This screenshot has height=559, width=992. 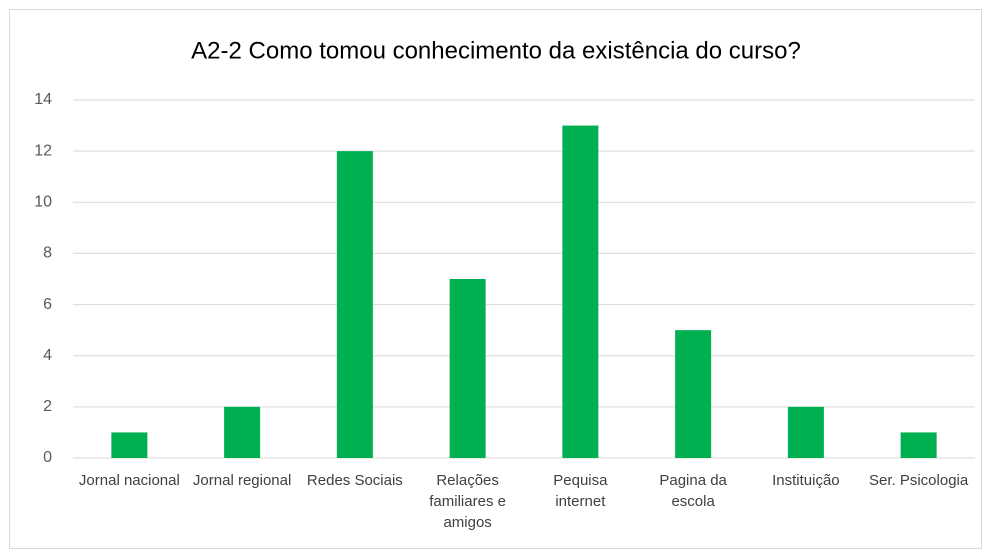 I want to click on x-tick-label: Relações familiares e amigos, so click(x=467, y=501).